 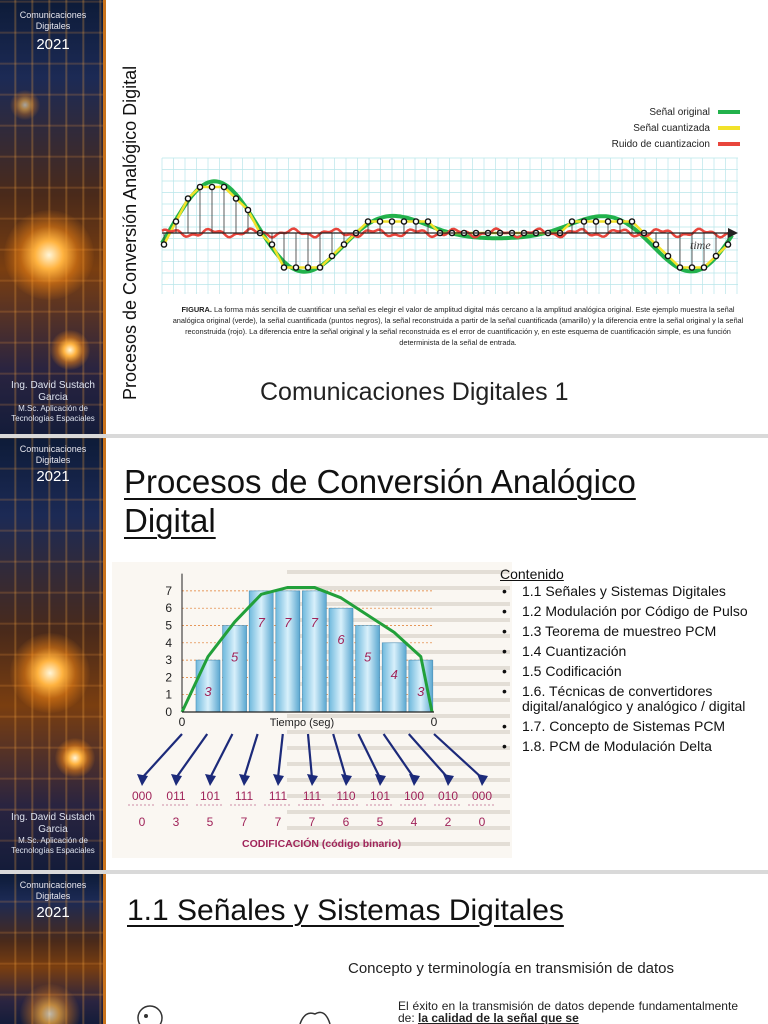 I want to click on decimal-value: 6, so click(x=346, y=822).